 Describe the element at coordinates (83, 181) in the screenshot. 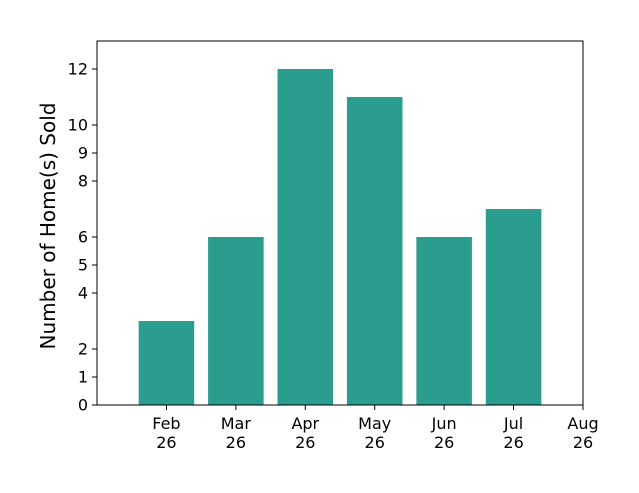

I see `y-tick-label: 8` at that location.